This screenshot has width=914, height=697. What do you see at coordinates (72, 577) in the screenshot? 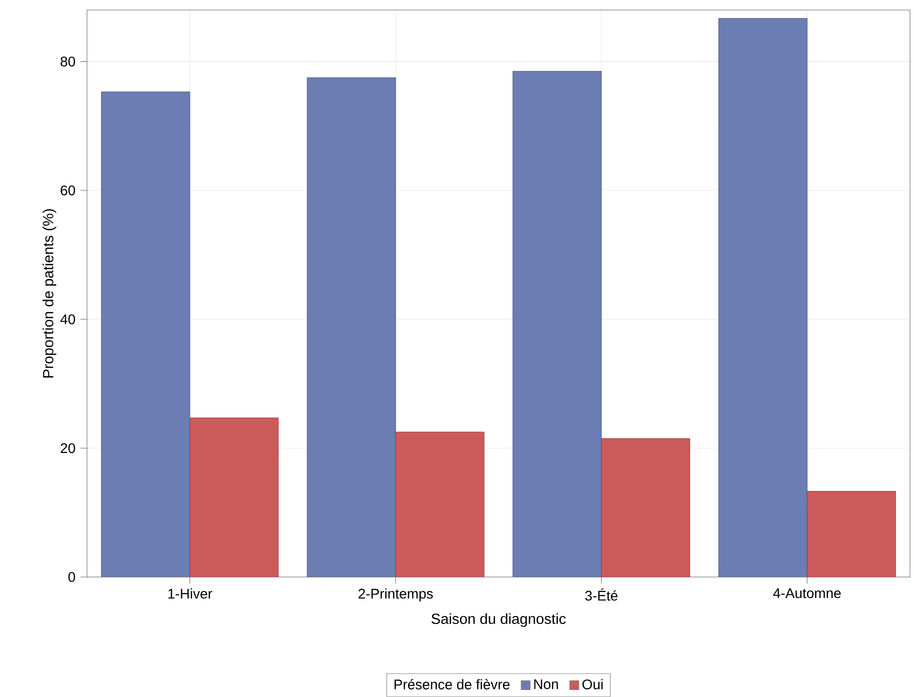
I see `y-tick-label: 0` at bounding box center [72, 577].